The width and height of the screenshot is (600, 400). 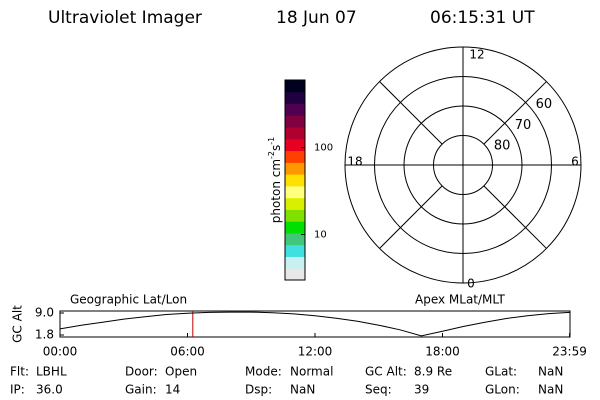 I want to click on mlt-label: 12, so click(x=476, y=55).